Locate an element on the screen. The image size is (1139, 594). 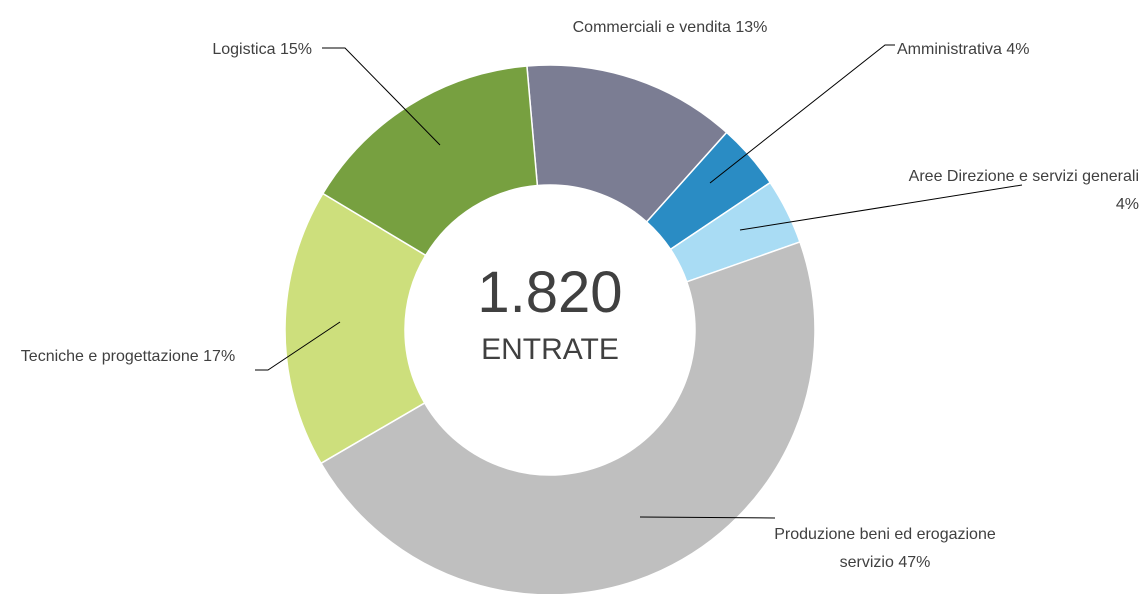
category-name: Aree Direzione e servizi generali is located at coordinates (1023, 176).